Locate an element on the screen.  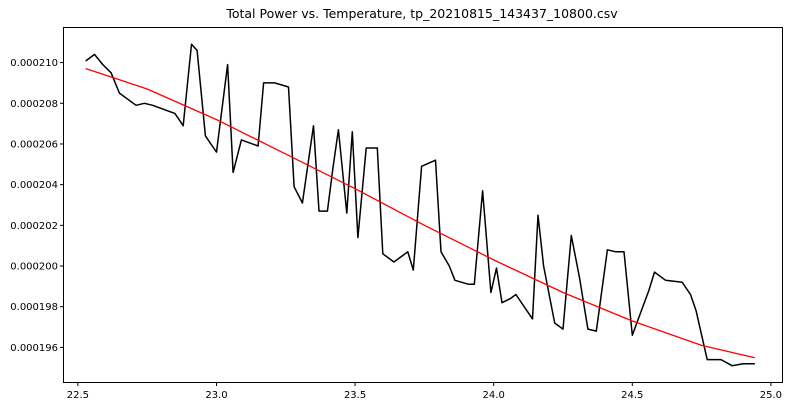
x-tick-label: 25.0 is located at coordinates (771, 395).